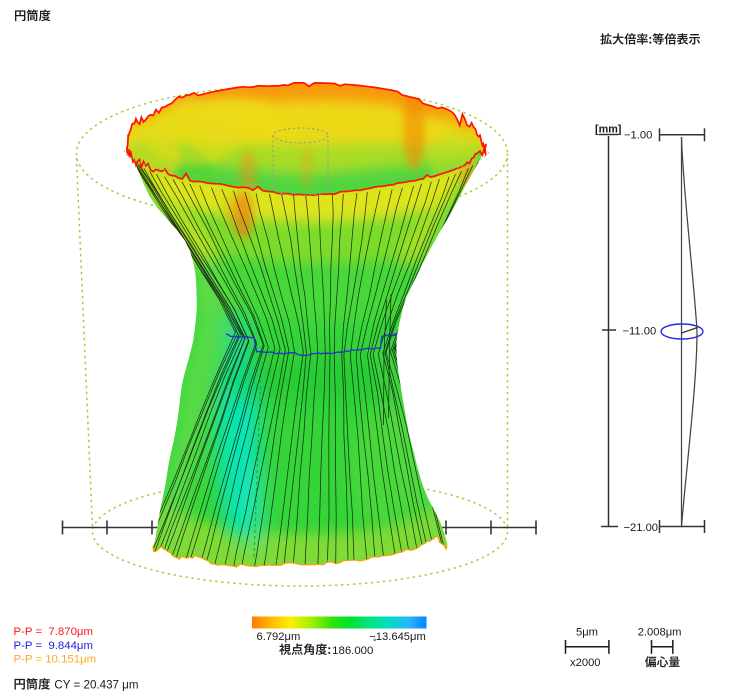  Describe the element at coordinates (96, 685) in the screenshot. I see `svg-text: CY = 20.437 μm` at that location.